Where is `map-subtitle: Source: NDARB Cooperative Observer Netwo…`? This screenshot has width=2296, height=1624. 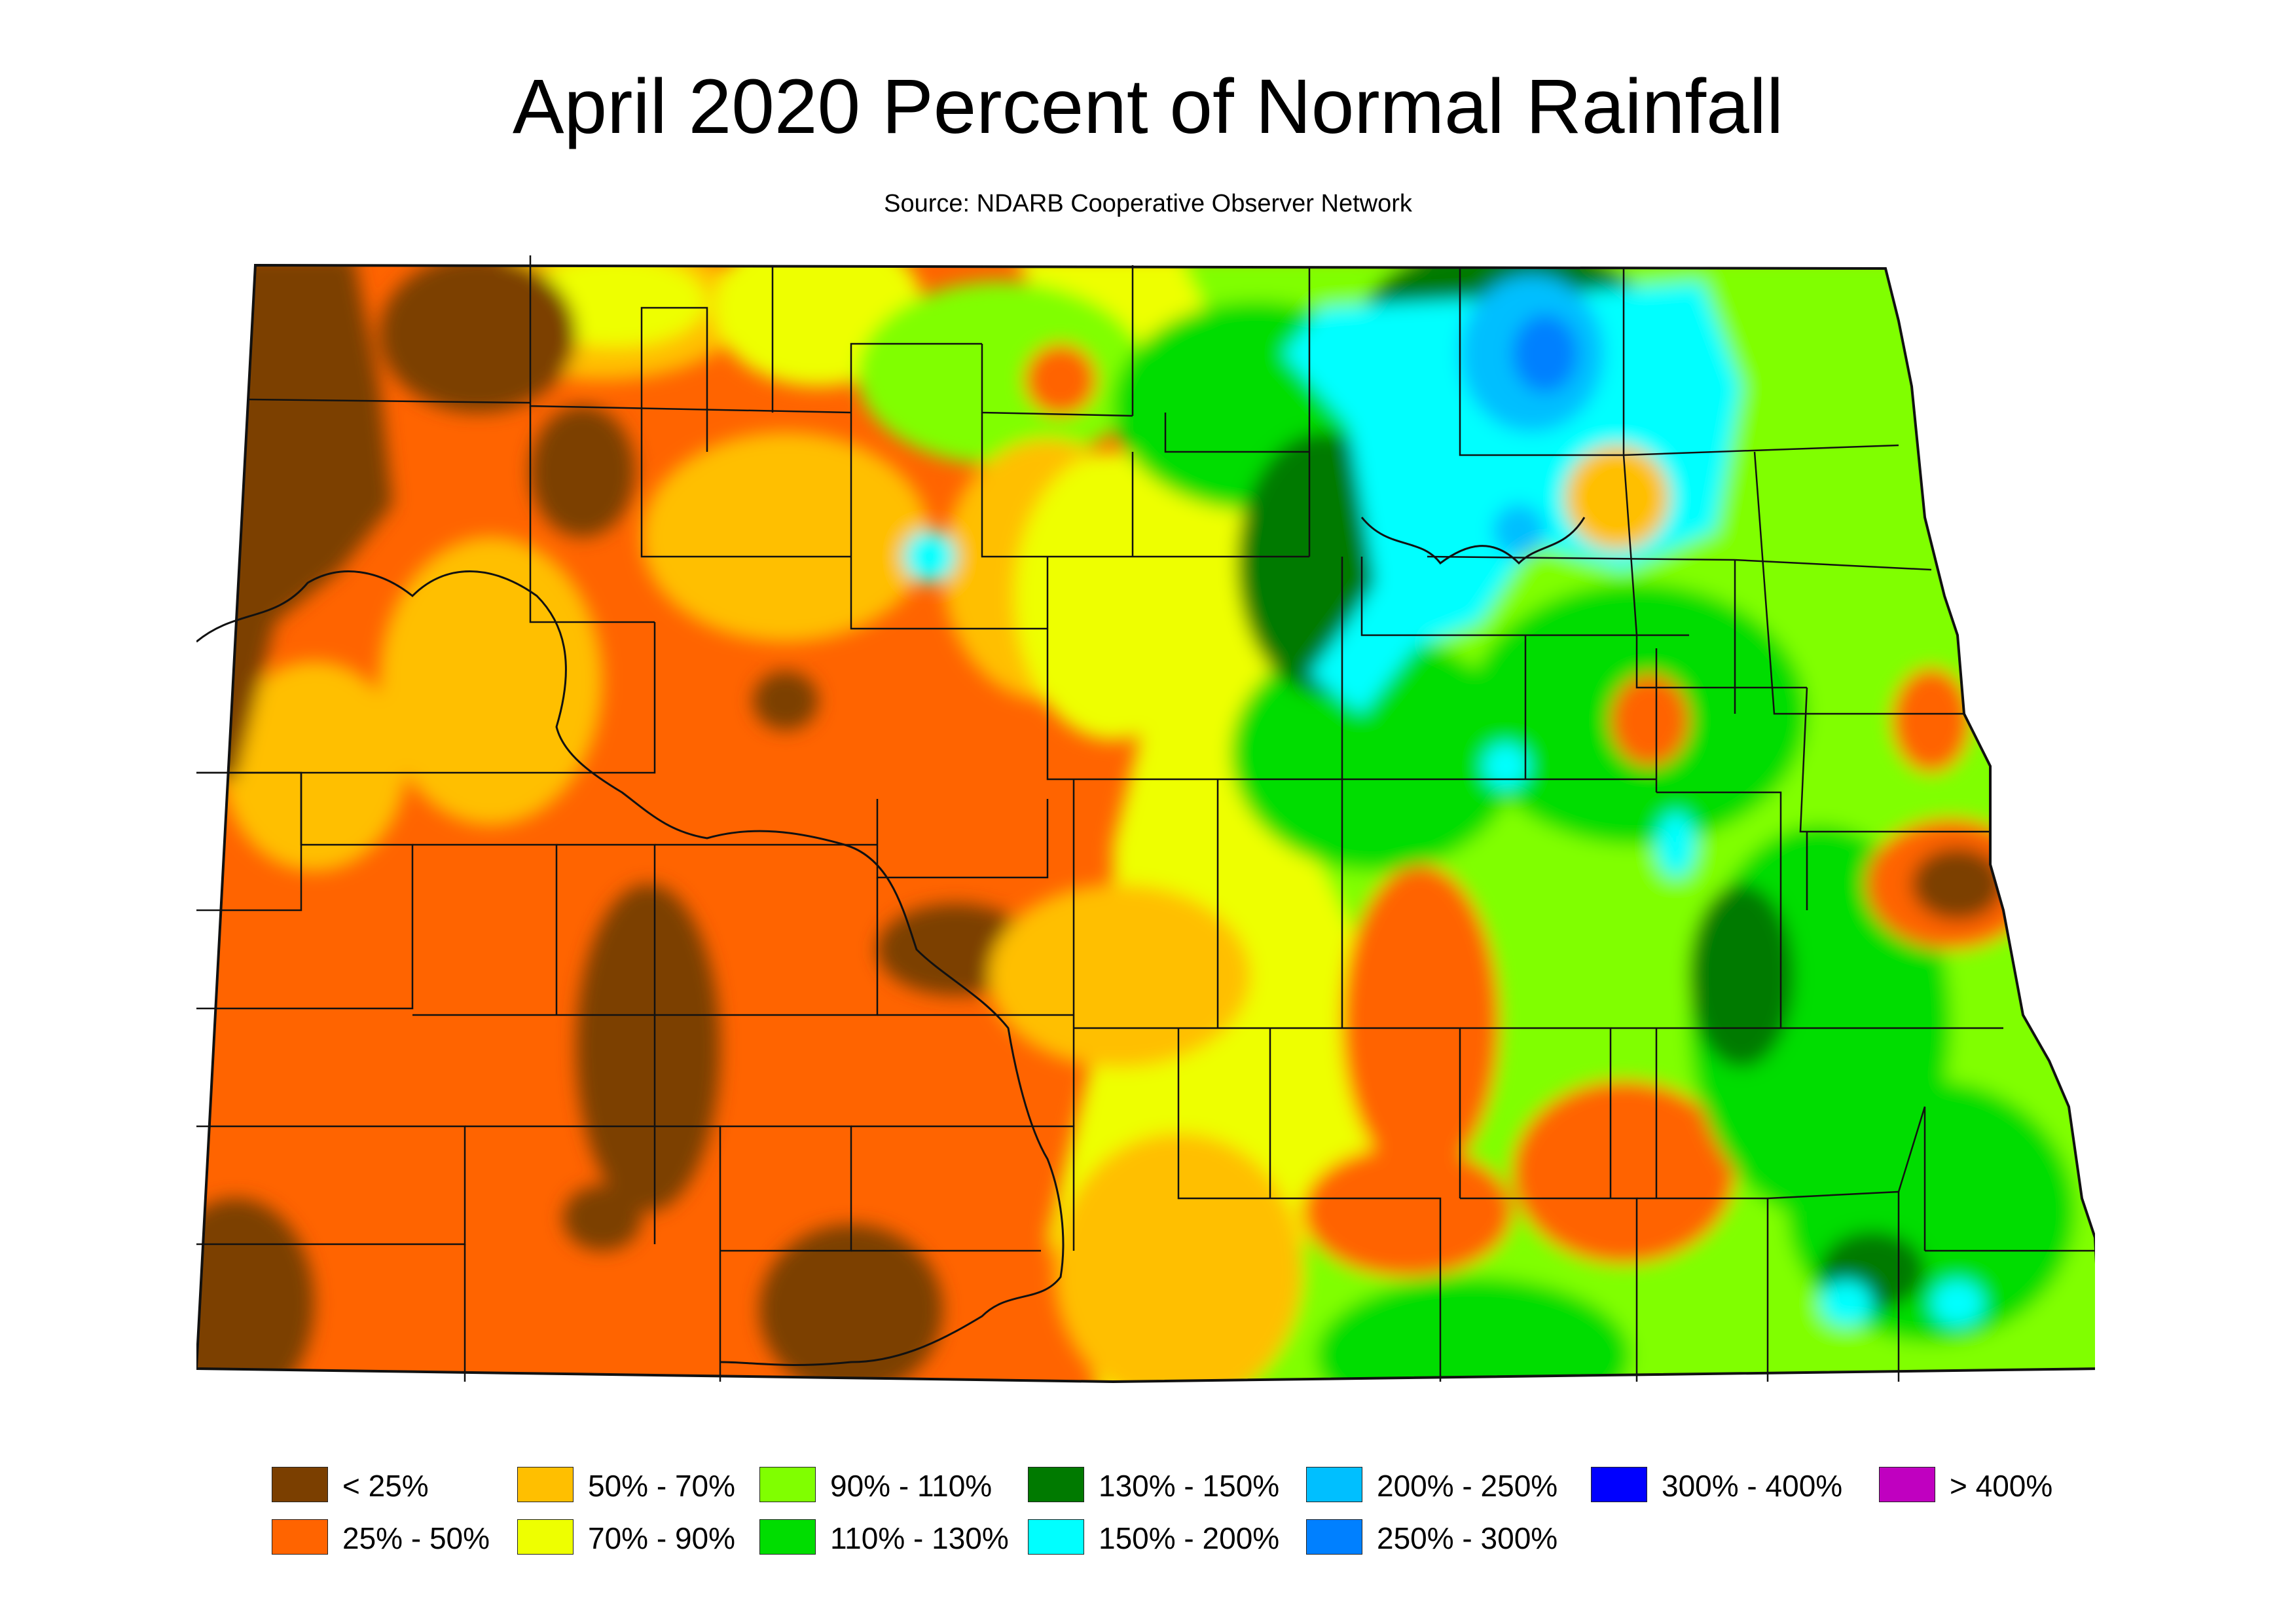
map-subtitle: Source: NDARB Cooperative Observer Netwo… is located at coordinates (1148, 203).